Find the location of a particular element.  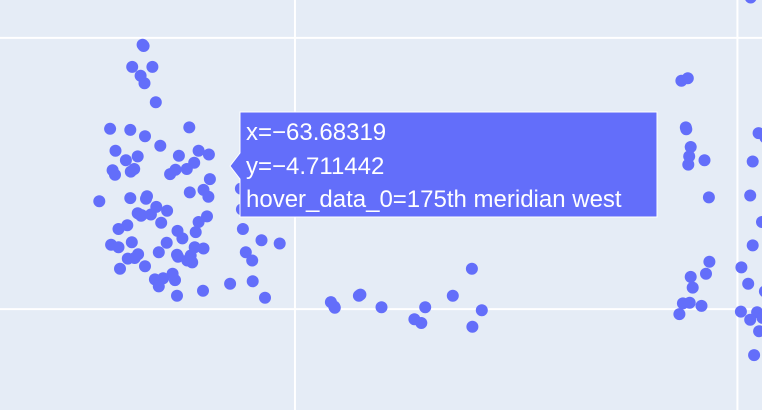

hover-tooltip-data: hover_data_0=175th meridian west is located at coordinates (434, 199).